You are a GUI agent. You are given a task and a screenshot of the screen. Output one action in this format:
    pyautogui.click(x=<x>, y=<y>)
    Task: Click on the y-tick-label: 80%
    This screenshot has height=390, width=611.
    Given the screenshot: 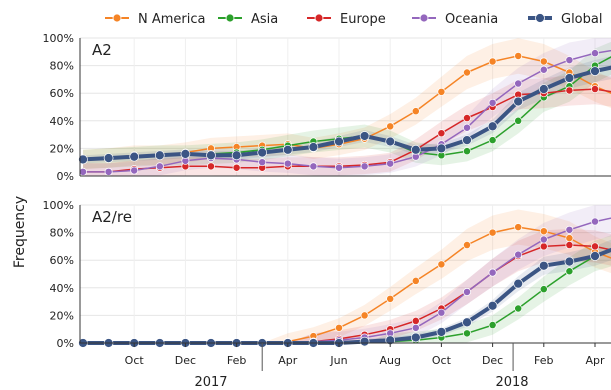 What is the action you would take?
    pyautogui.click(x=62, y=66)
    